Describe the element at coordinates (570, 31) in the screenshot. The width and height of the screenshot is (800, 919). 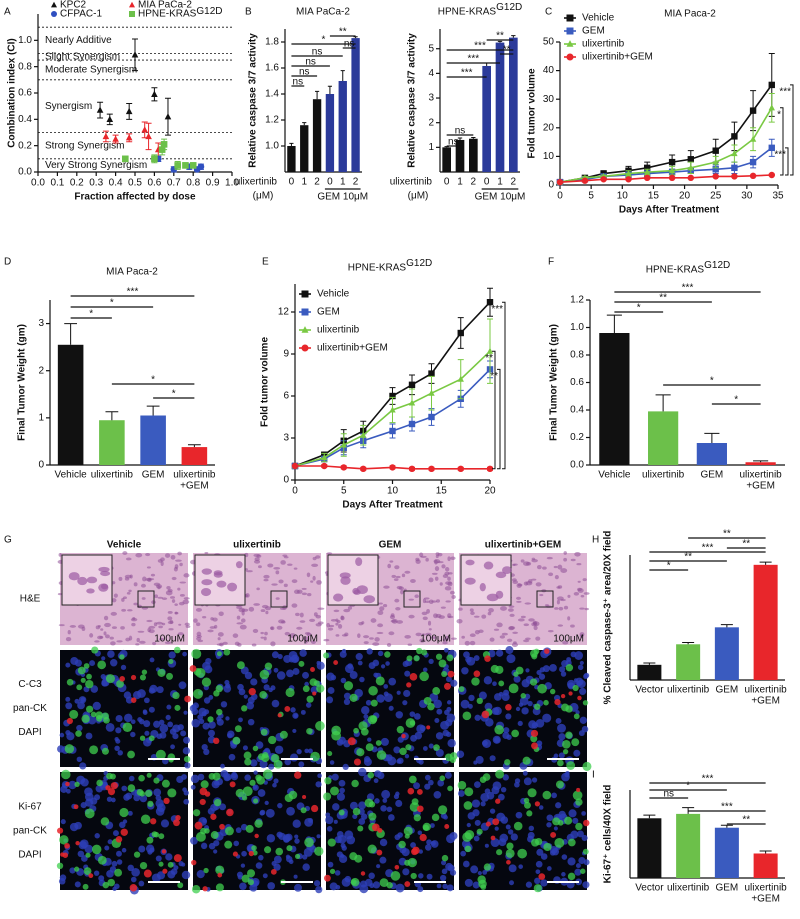
I see `legend-marker` at that location.